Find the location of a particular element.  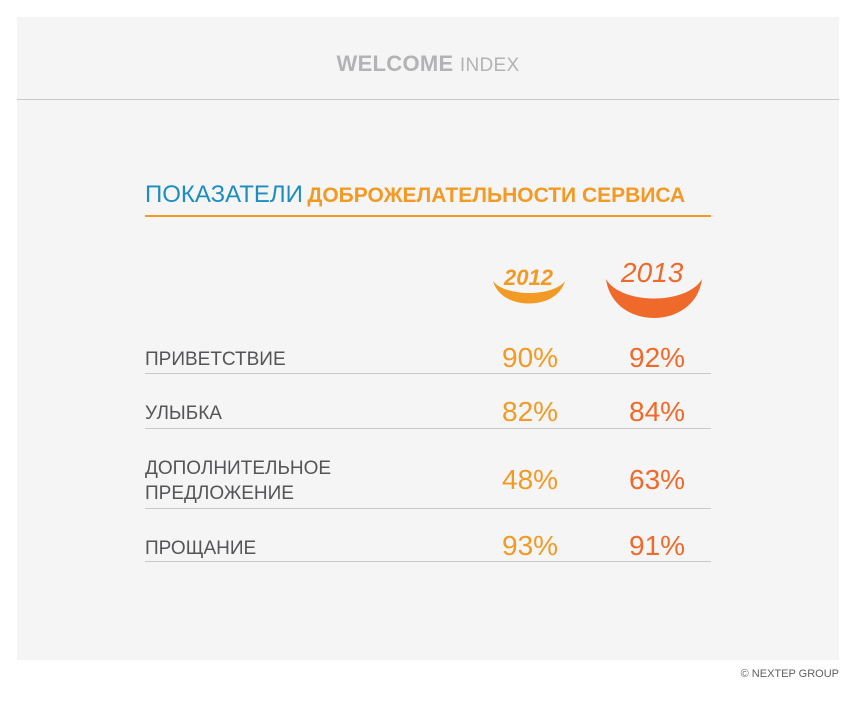

row-label: ДОПОЛНИТЕЛЬНОЕ ПРЕДЛОЖЕНИЕ is located at coordinates (238, 481).